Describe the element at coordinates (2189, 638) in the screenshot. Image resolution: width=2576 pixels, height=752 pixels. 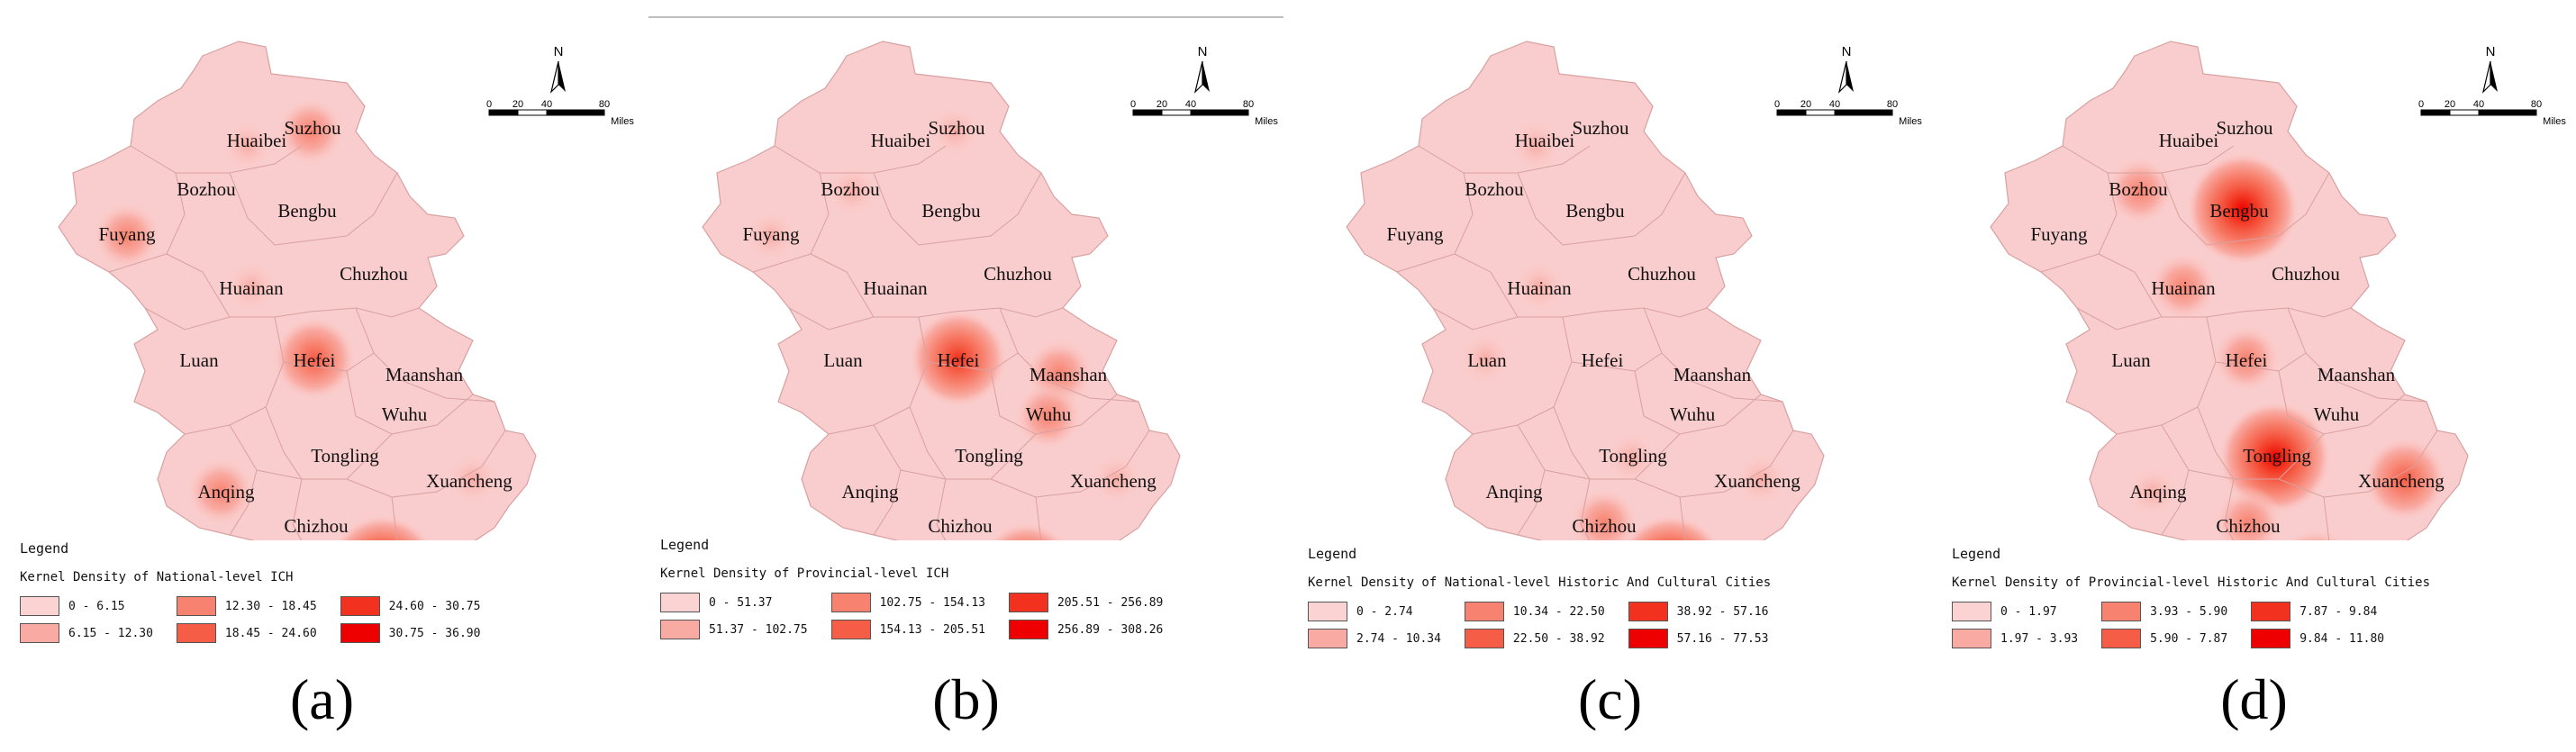
I see `legend-range: 5.90 - 7.87` at that location.